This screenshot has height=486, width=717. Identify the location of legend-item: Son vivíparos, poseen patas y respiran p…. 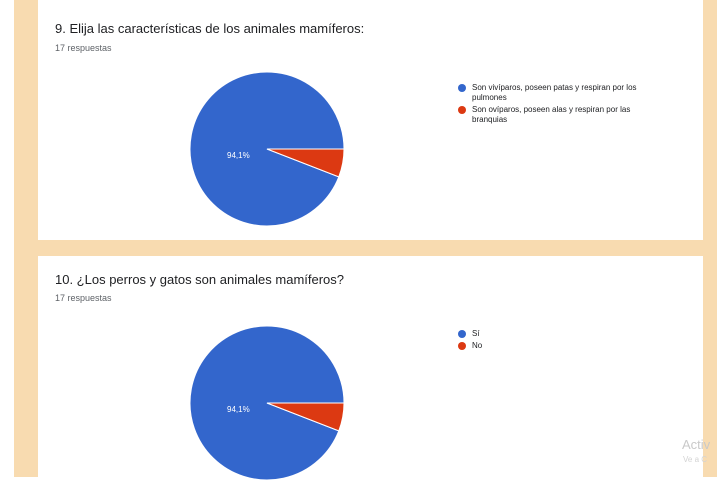
(561, 93).